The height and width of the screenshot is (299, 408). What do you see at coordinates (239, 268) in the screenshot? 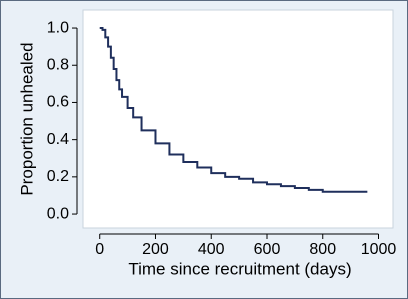
I see `x-axis-title: Time since recruitment (days)` at bounding box center [239, 268].